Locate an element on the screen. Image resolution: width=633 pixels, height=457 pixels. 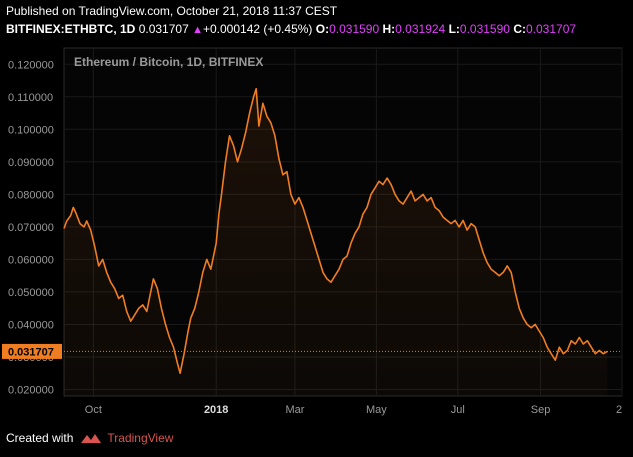
created-with-label: Created with is located at coordinates (40, 438).